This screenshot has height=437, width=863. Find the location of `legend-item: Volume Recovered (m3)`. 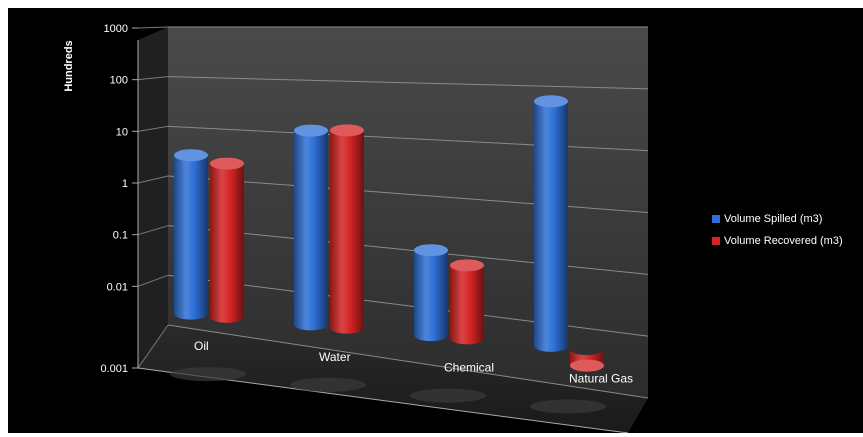

legend-item: Volume Recovered (m3) is located at coordinates (777, 241).